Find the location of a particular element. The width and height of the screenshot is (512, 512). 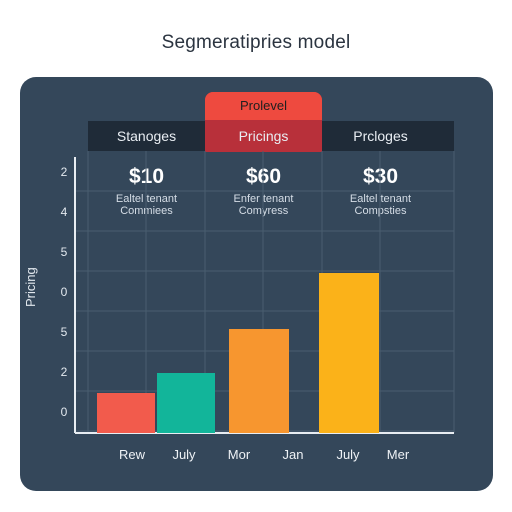

y-tick-label-6: 2 is located at coordinates (64, 172).